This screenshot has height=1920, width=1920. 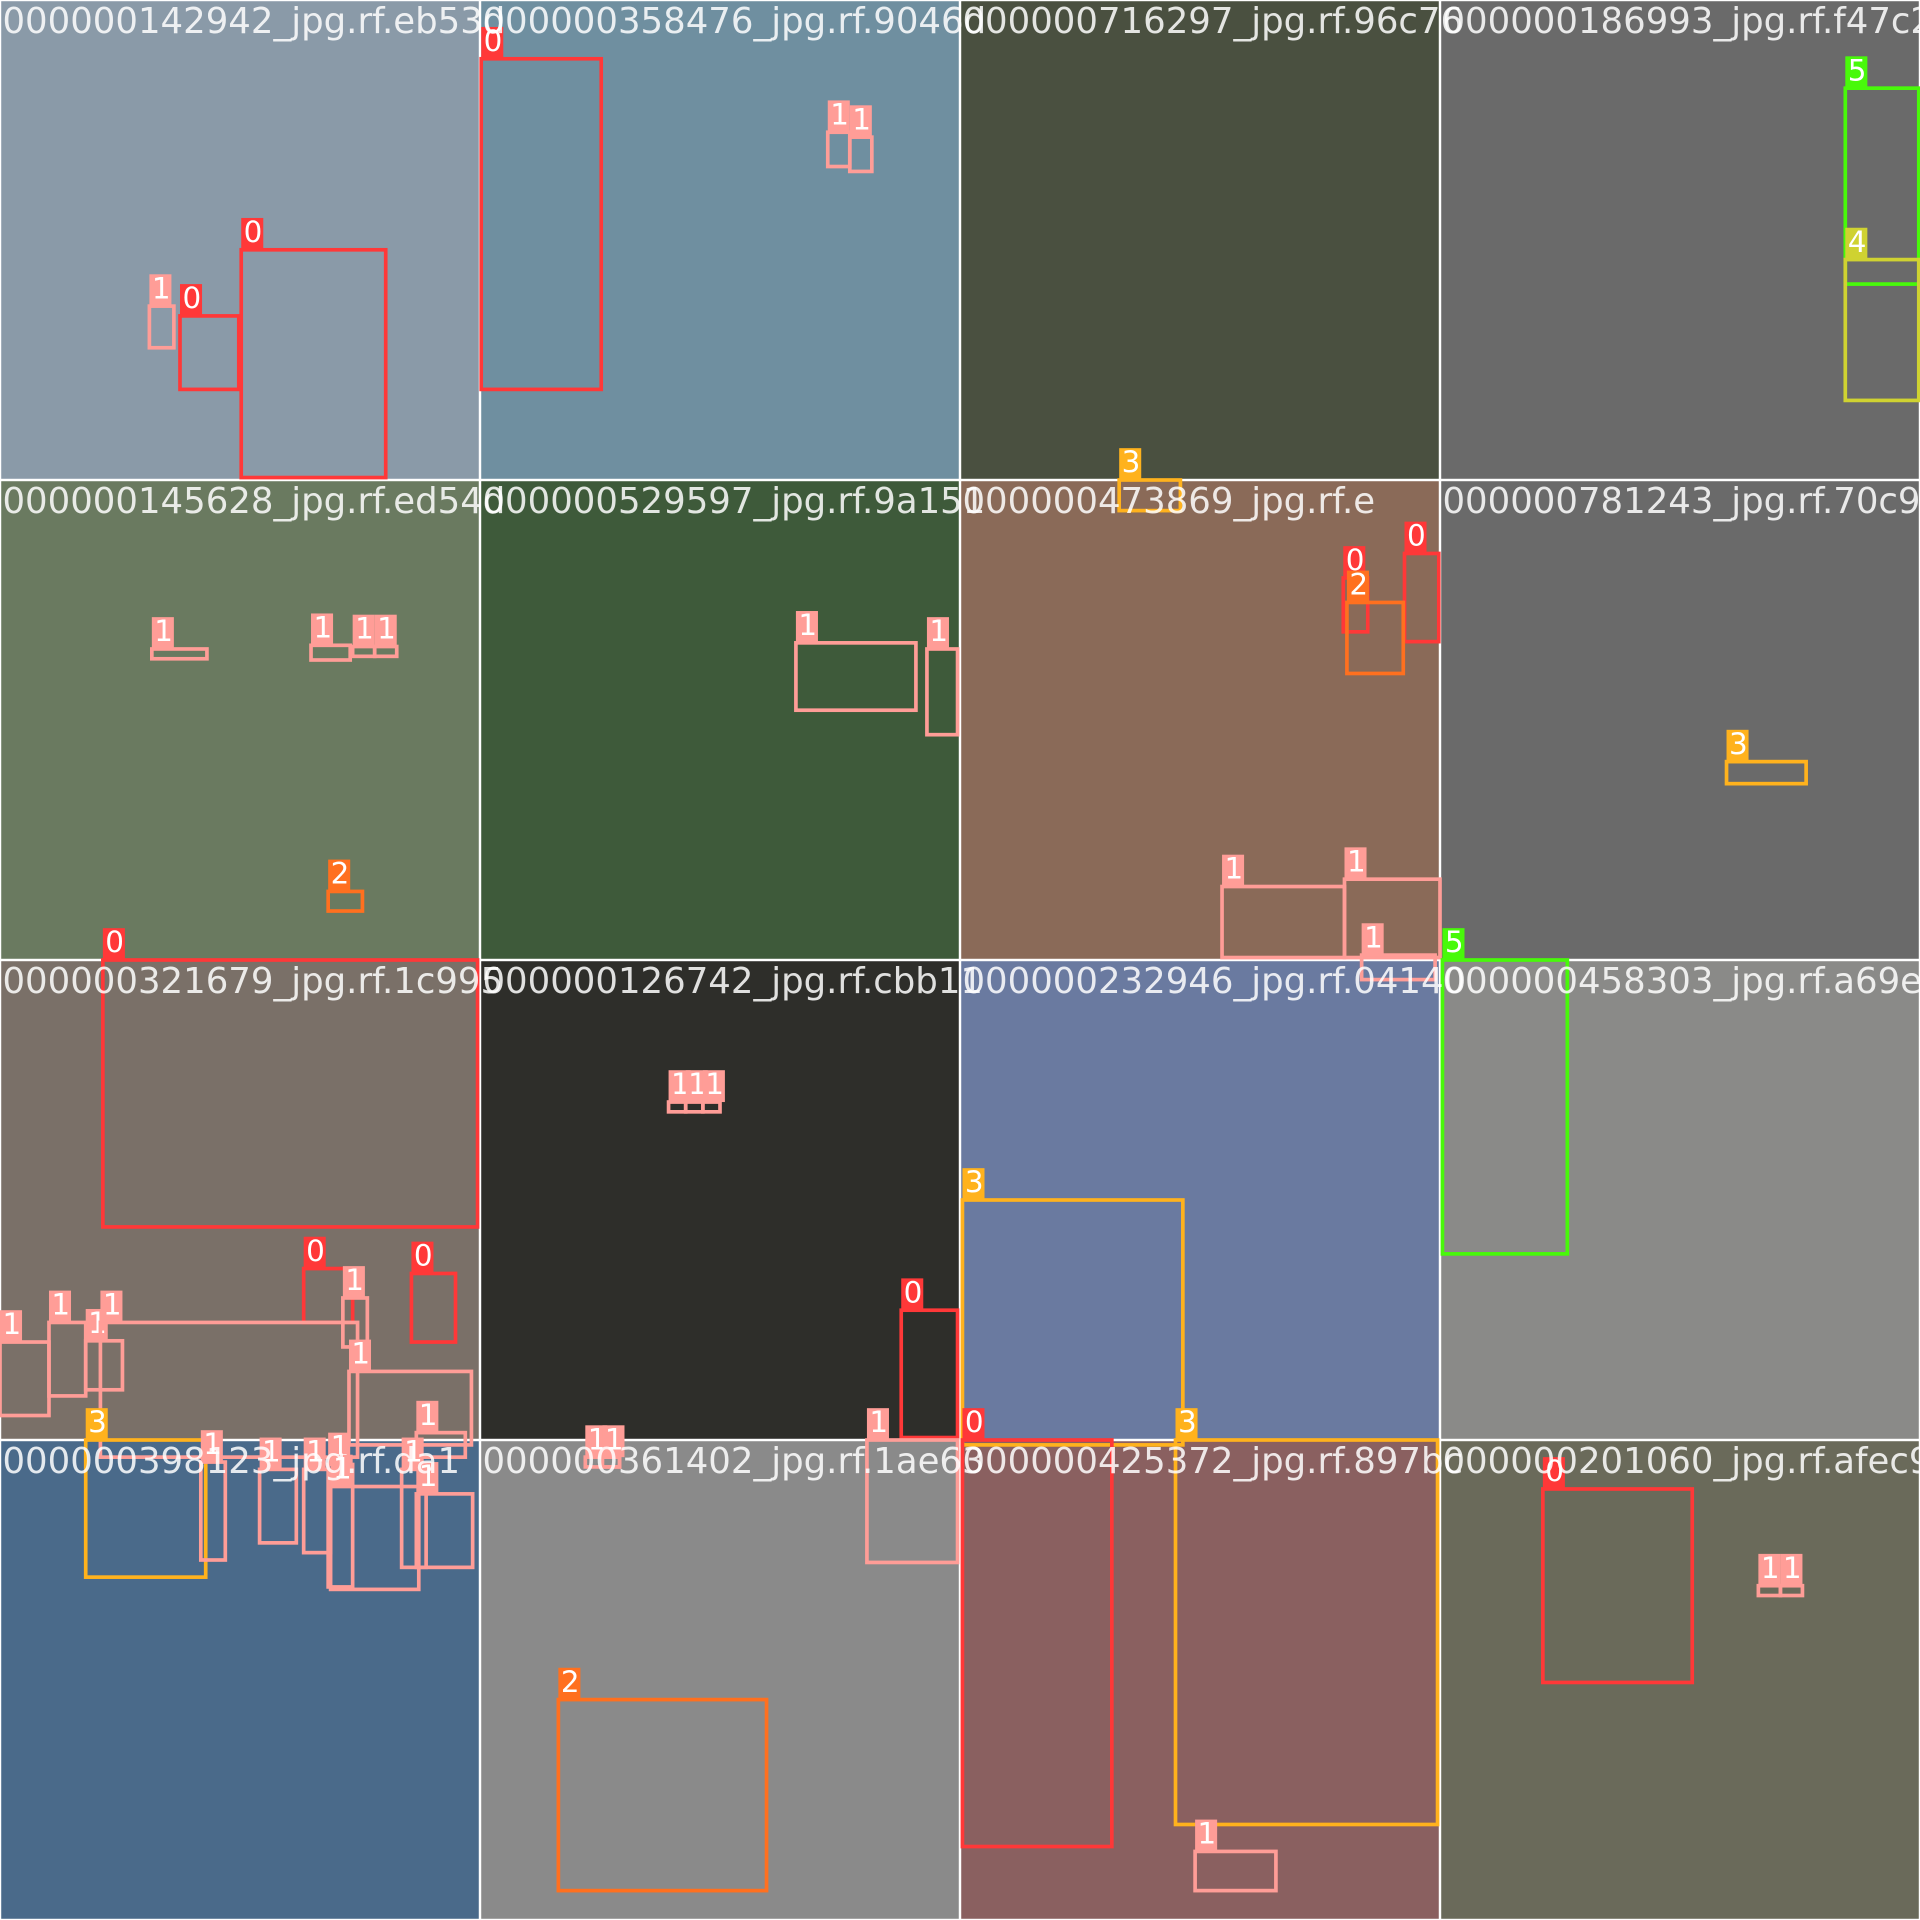 I want to click on class-label: 5, so click(x=1454, y=942).